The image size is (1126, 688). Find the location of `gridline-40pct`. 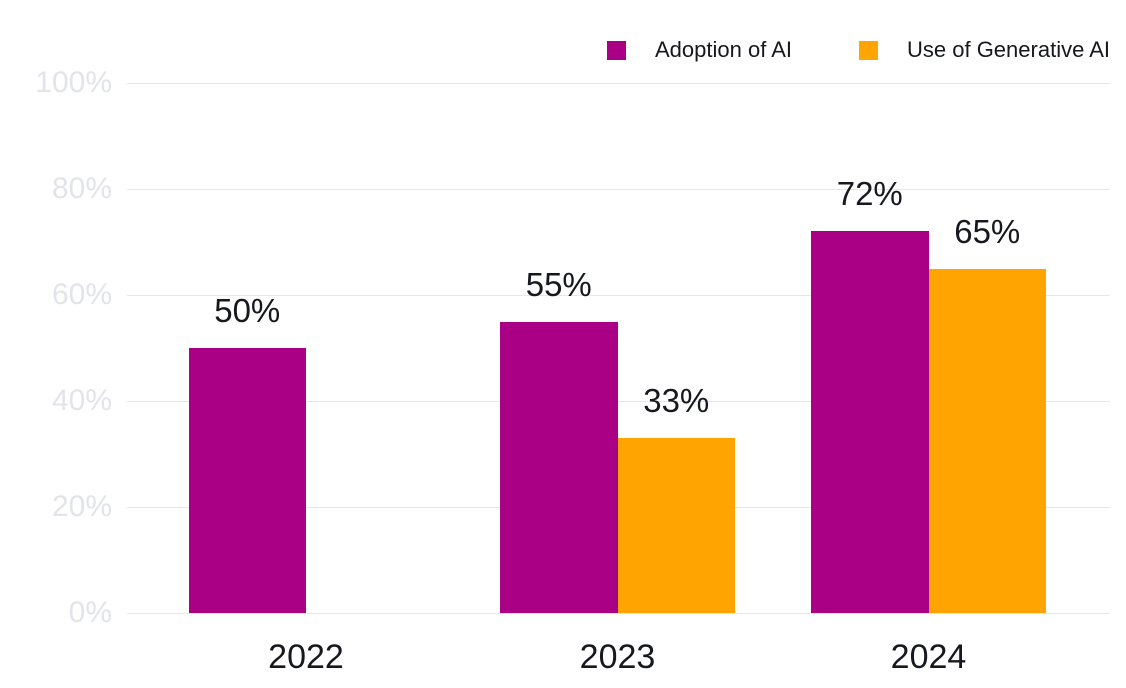

gridline-40pct is located at coordinates (618, 401).